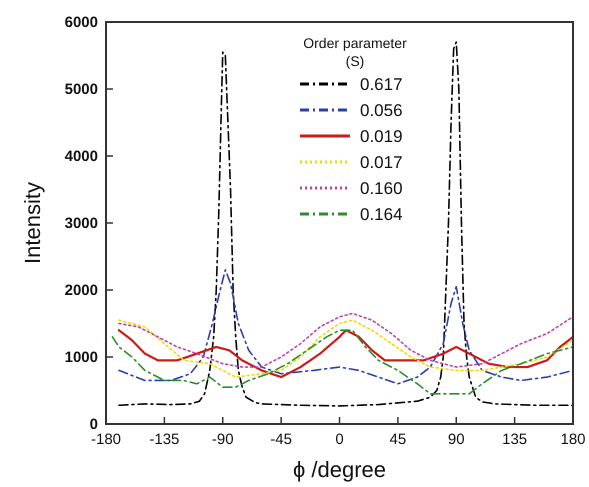  What do you see at coordinates (339, 439) in the screenshot?
I see `x-tick-label: 0` at bounding box center [339, 439].